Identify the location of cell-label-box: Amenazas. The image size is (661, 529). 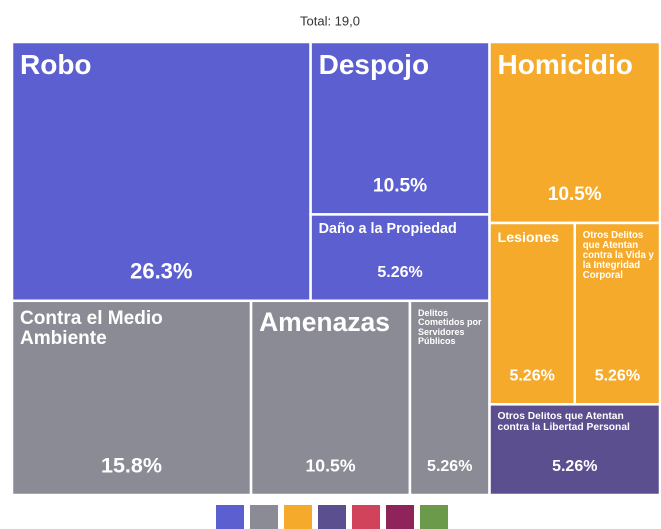
(324, 322).